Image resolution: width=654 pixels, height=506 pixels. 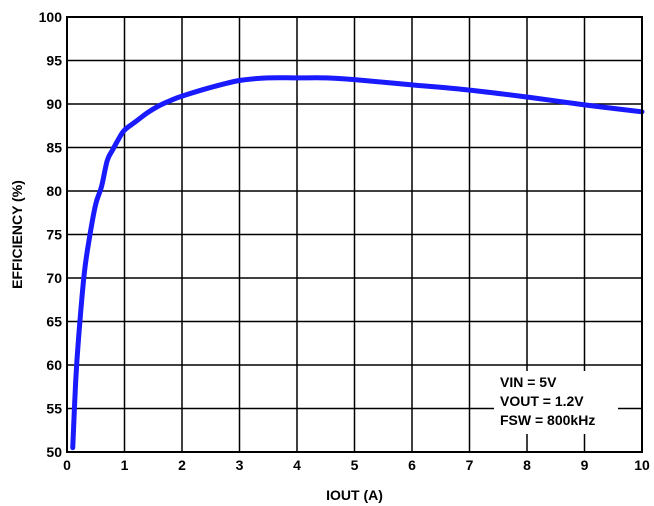 What do you see at coordinates (54, 235) in the screenshot?
I see `y-tick-label: 75` at bounding box center [54, 235].